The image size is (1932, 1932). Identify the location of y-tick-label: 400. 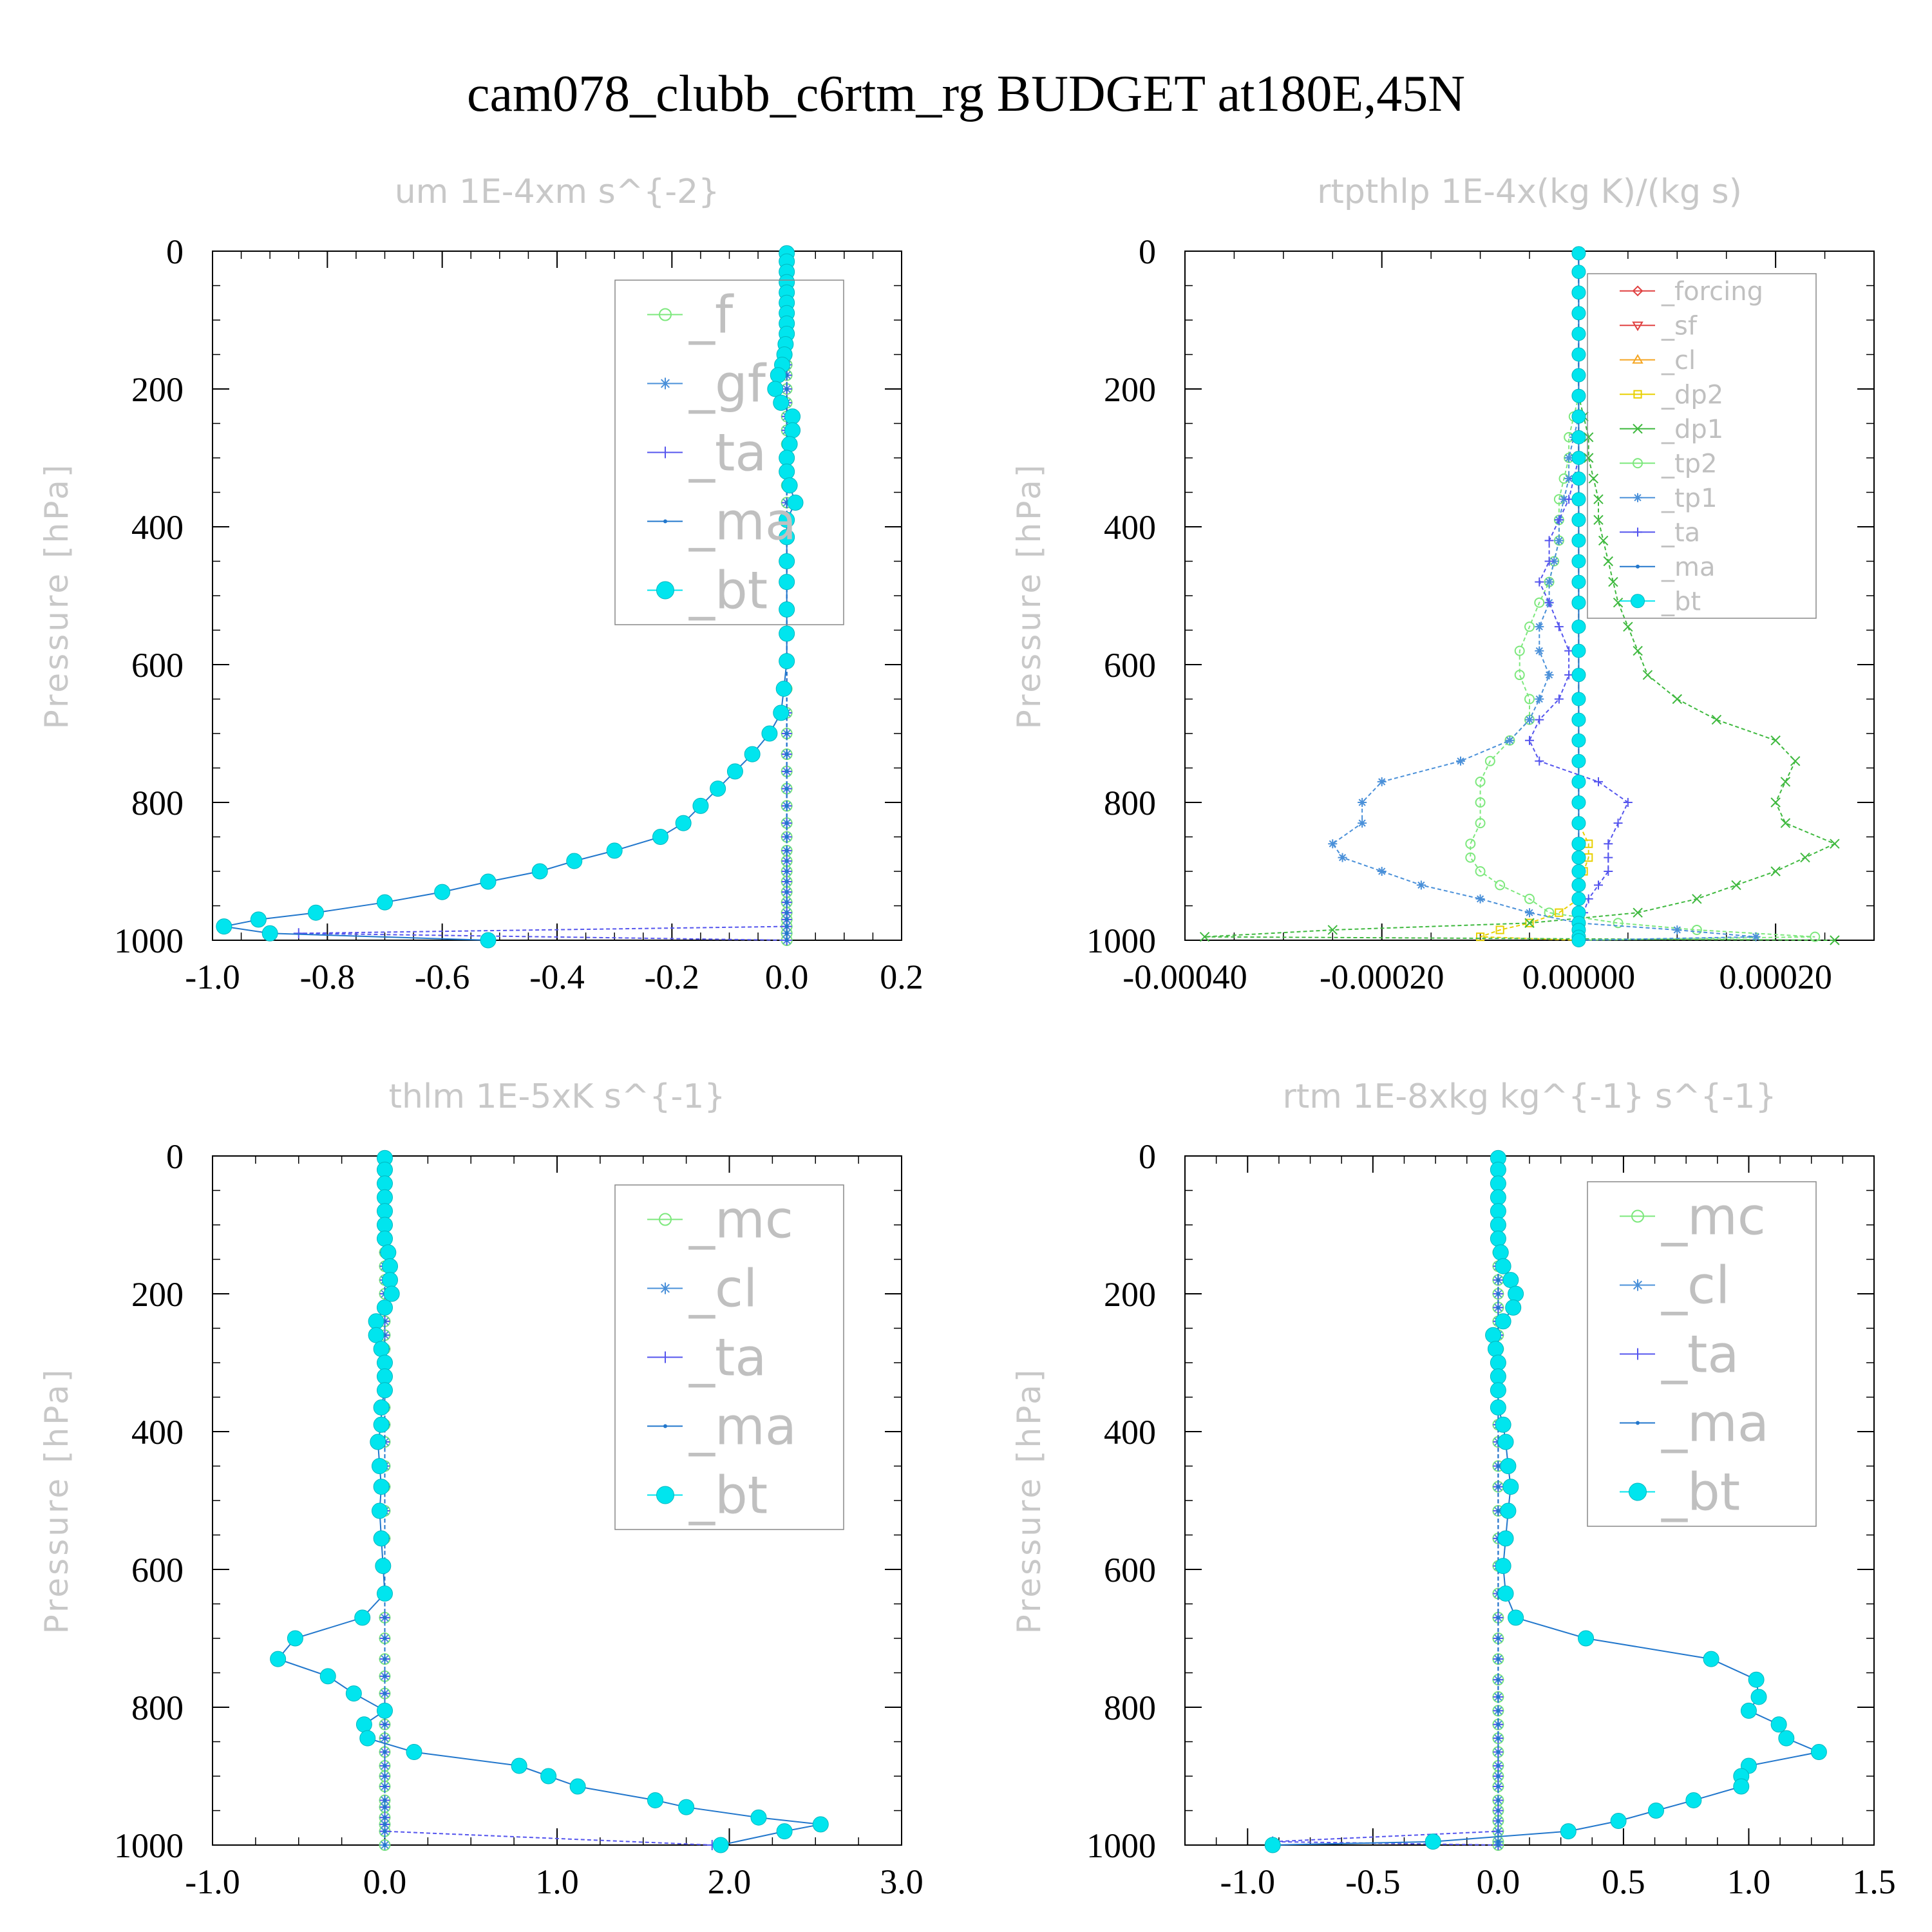
(157, 527).